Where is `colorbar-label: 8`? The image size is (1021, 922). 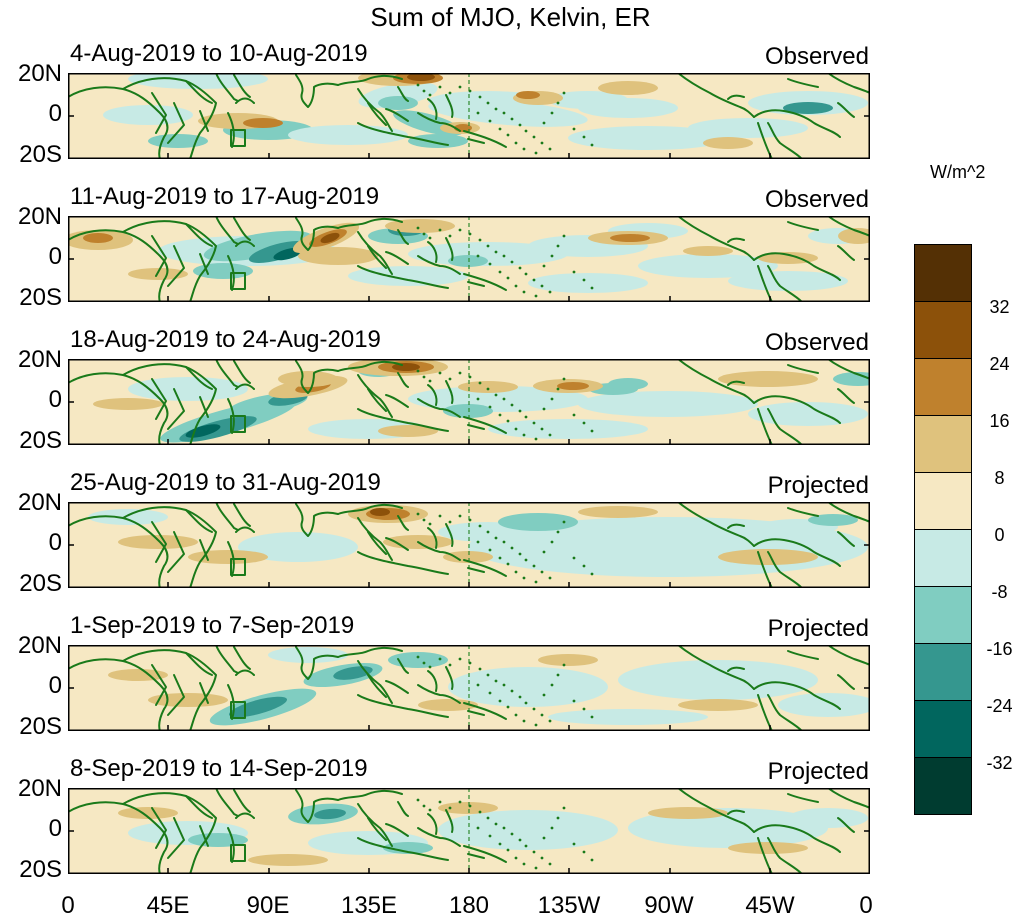 colorbar-label: 8 is located at coordinates (999, 478).